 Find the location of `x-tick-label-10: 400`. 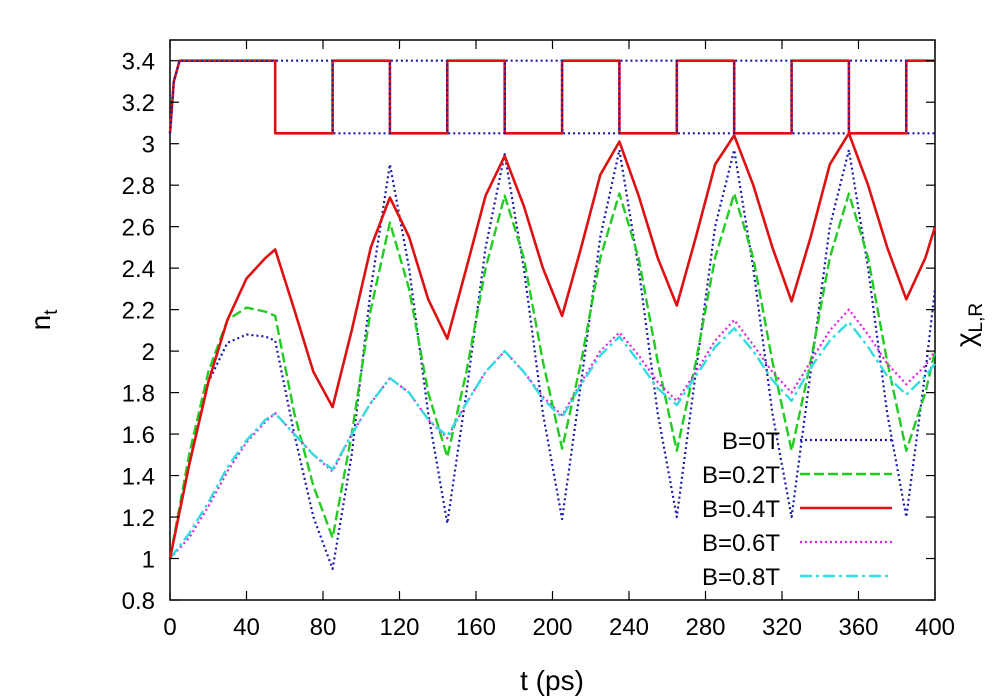

x-tick-label-10: 400 is located at coordinates (935, 627).